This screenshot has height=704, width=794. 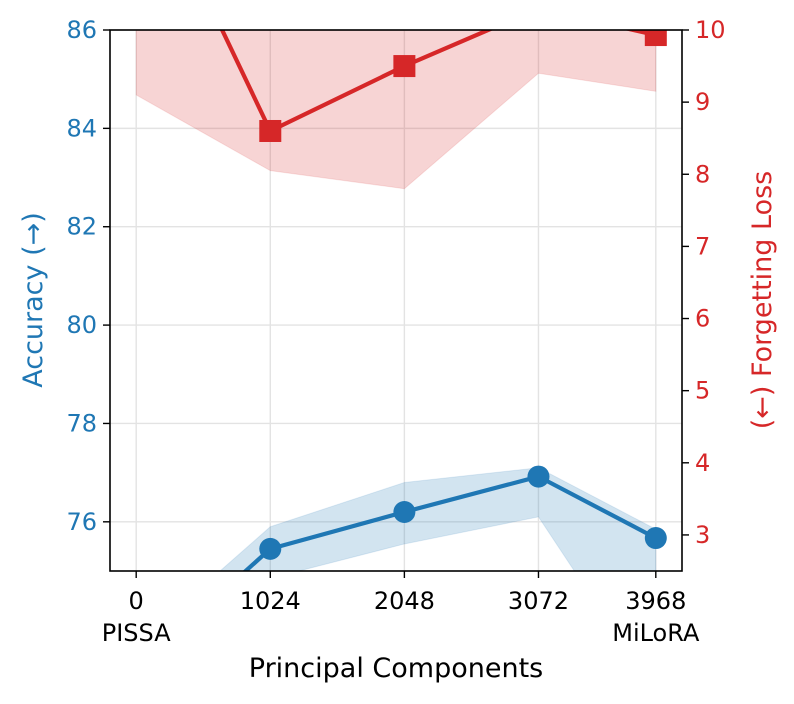 I want to click on right-y-tick-label: 9, so click(x=702, y=102).